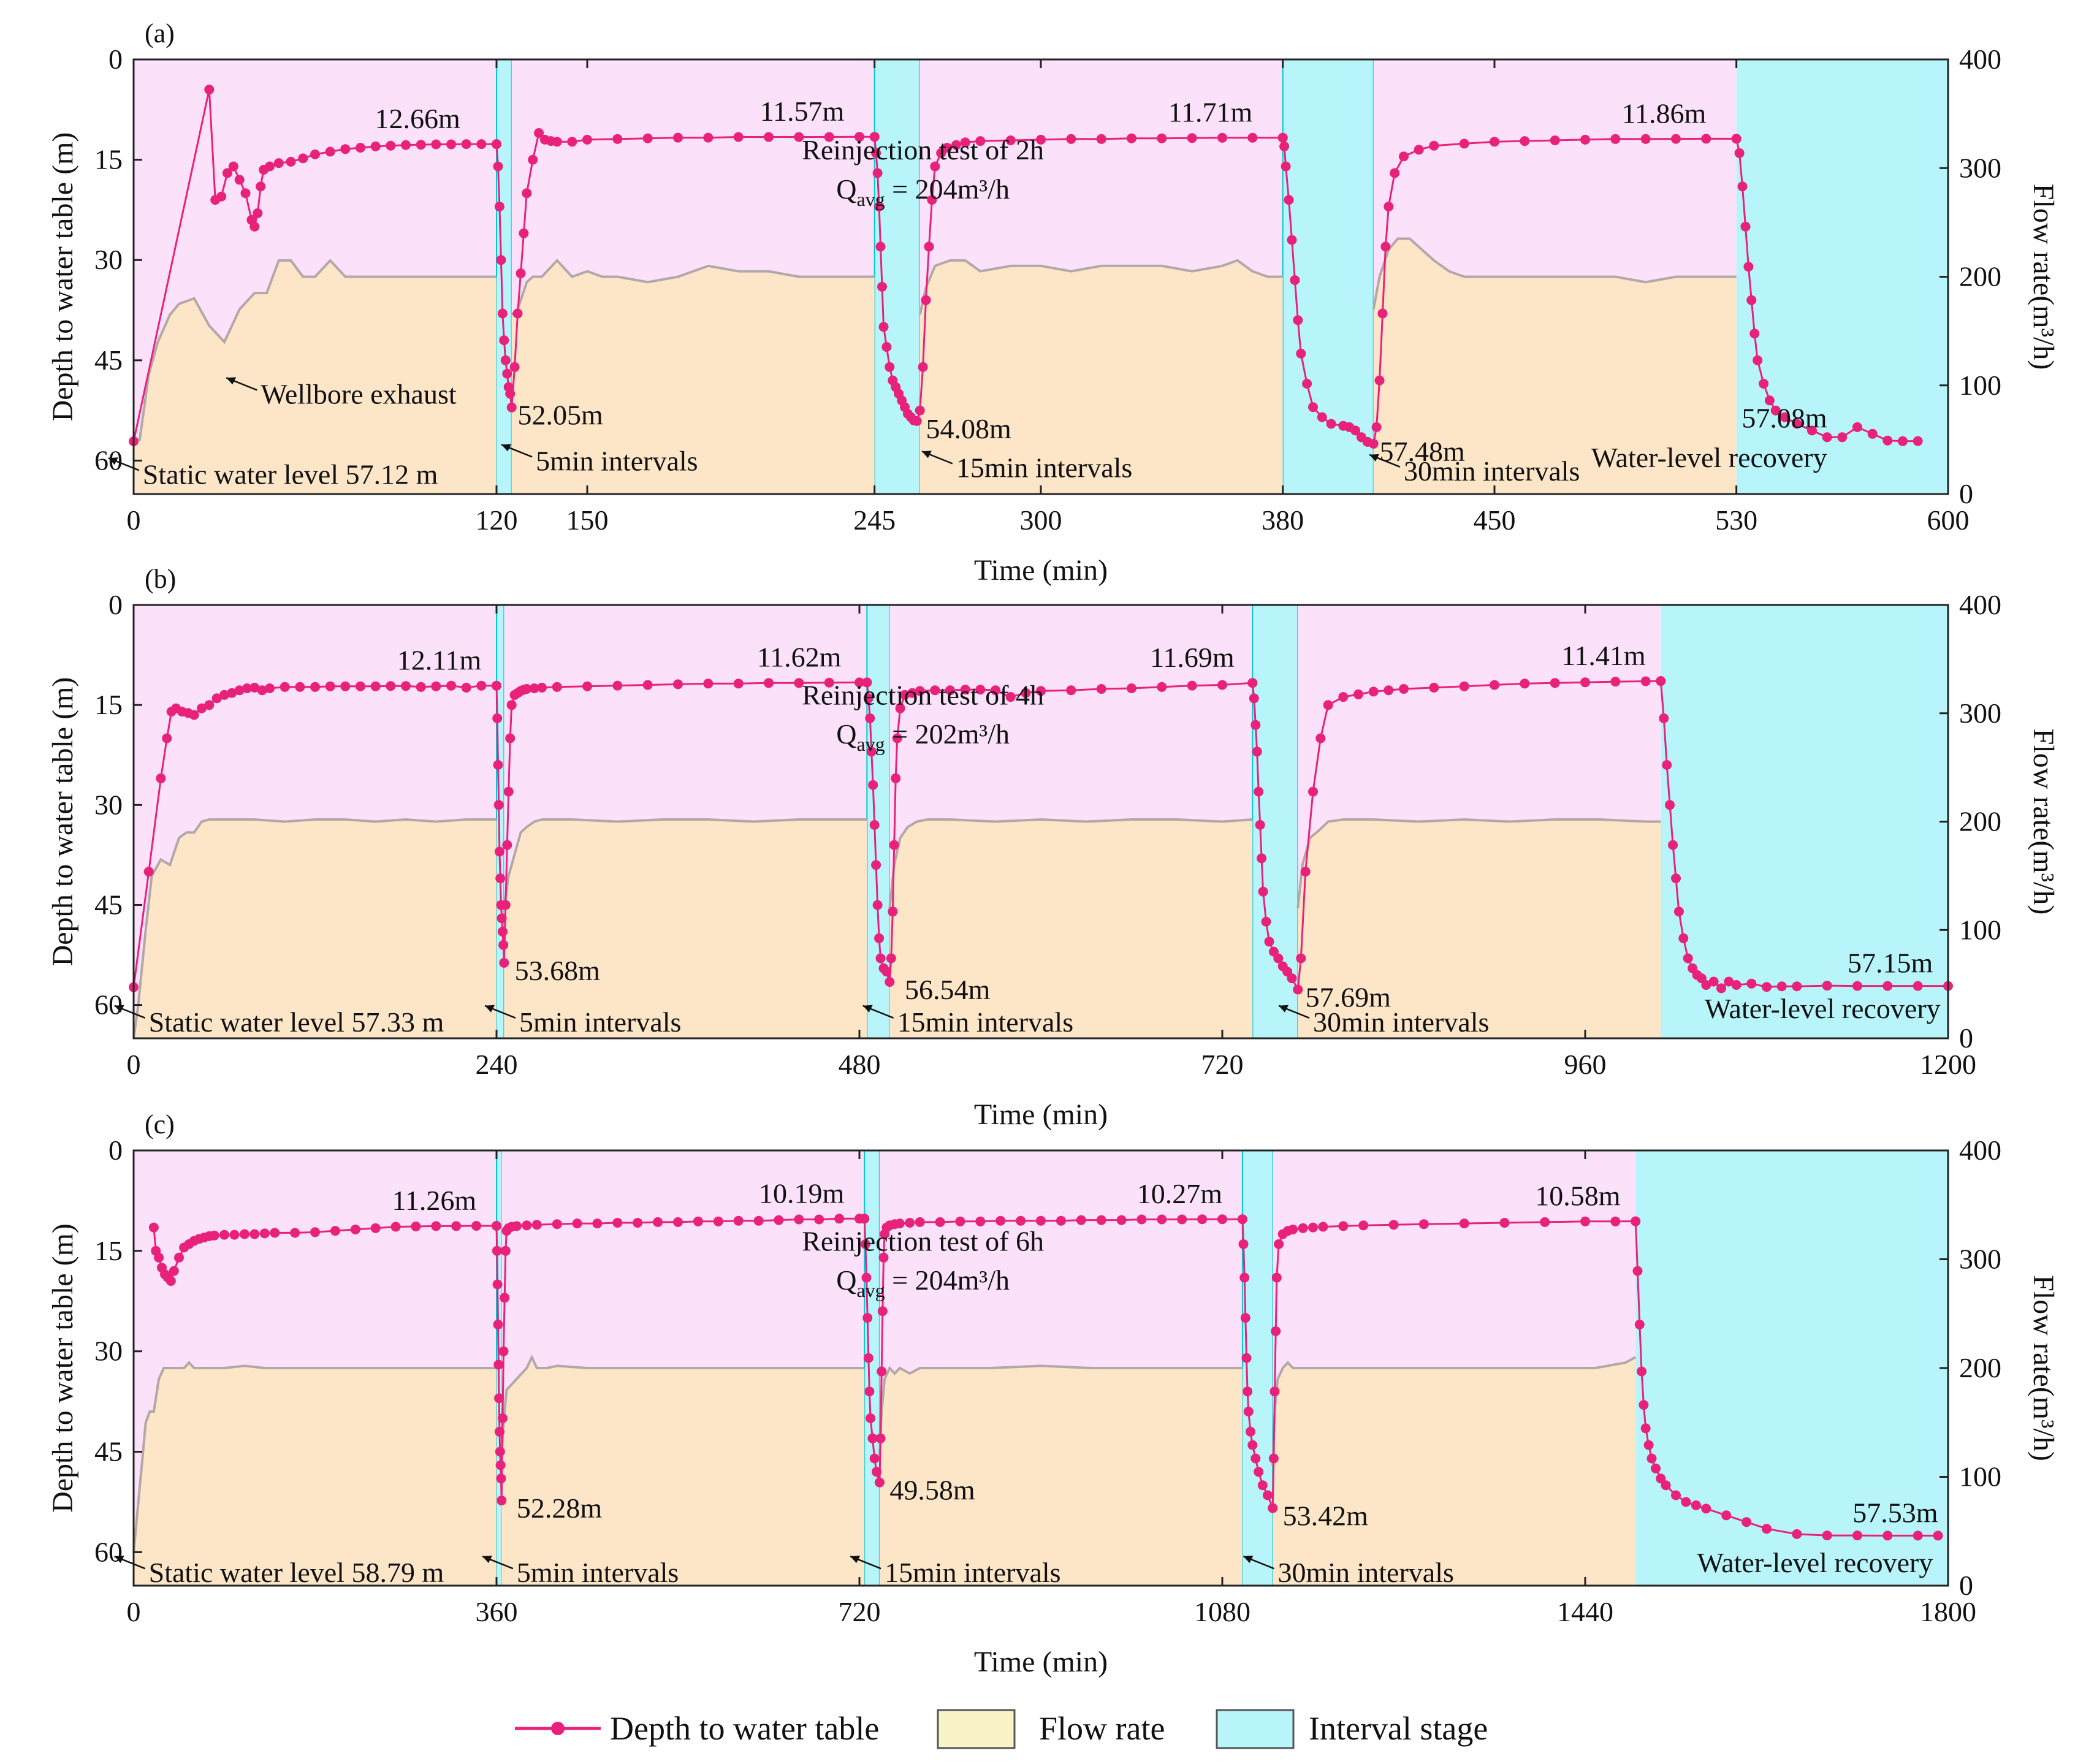  What do you see at coordinates (947, 1280) in the screenshot?
I see `qavg-value: = 204m³/h` at bounding box center [947, 1280].